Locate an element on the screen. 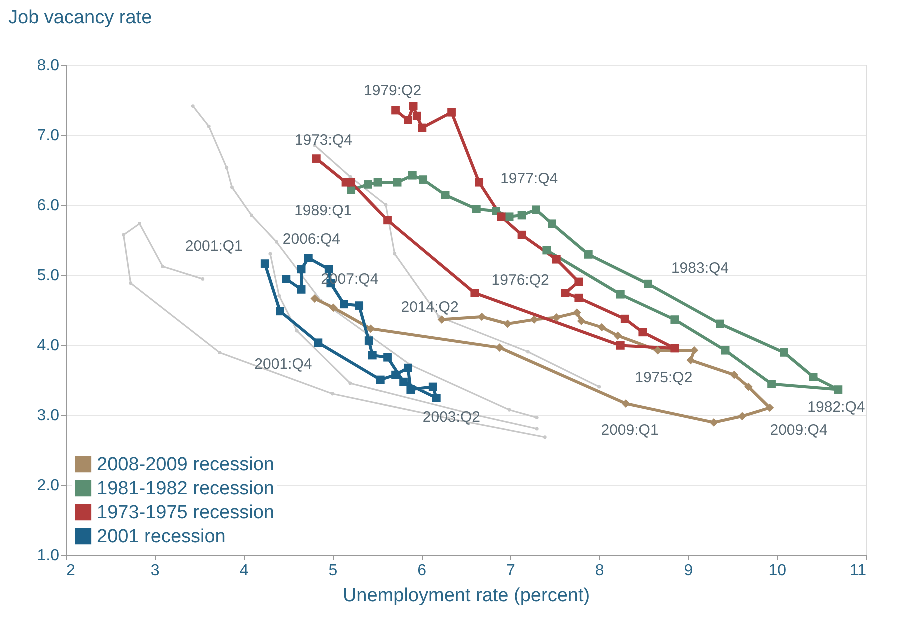 The width and height of the screenshot is (904, 640). annotation: 1976:Q2 is located at coordinates (521, 281).